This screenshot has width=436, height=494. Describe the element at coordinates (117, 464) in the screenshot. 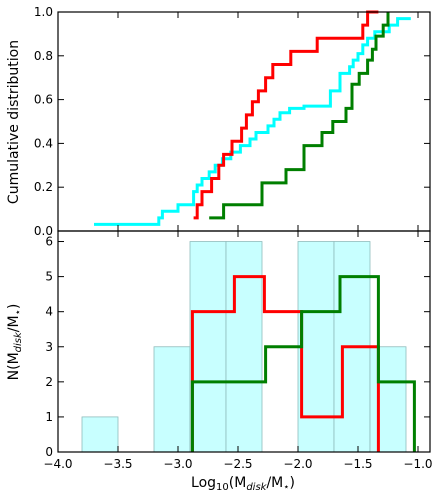

I see `x-tick-label: −3.5` at that location.